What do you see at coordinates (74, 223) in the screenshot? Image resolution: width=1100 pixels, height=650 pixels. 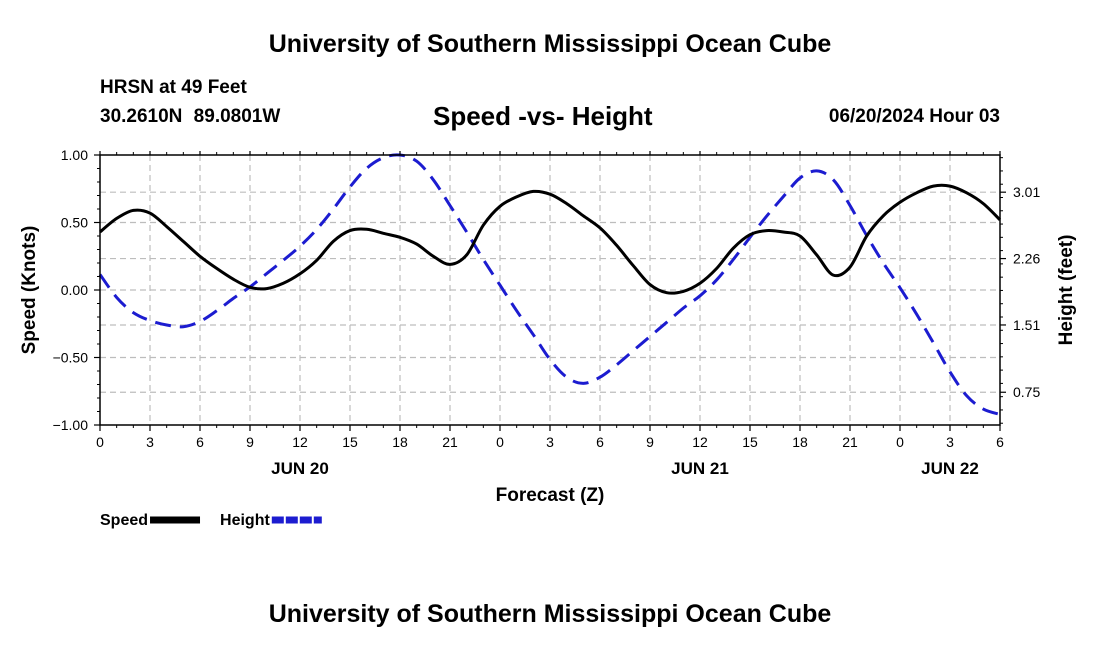 I see `y-tick-label: 0.50` at bounding box center [74, 223].